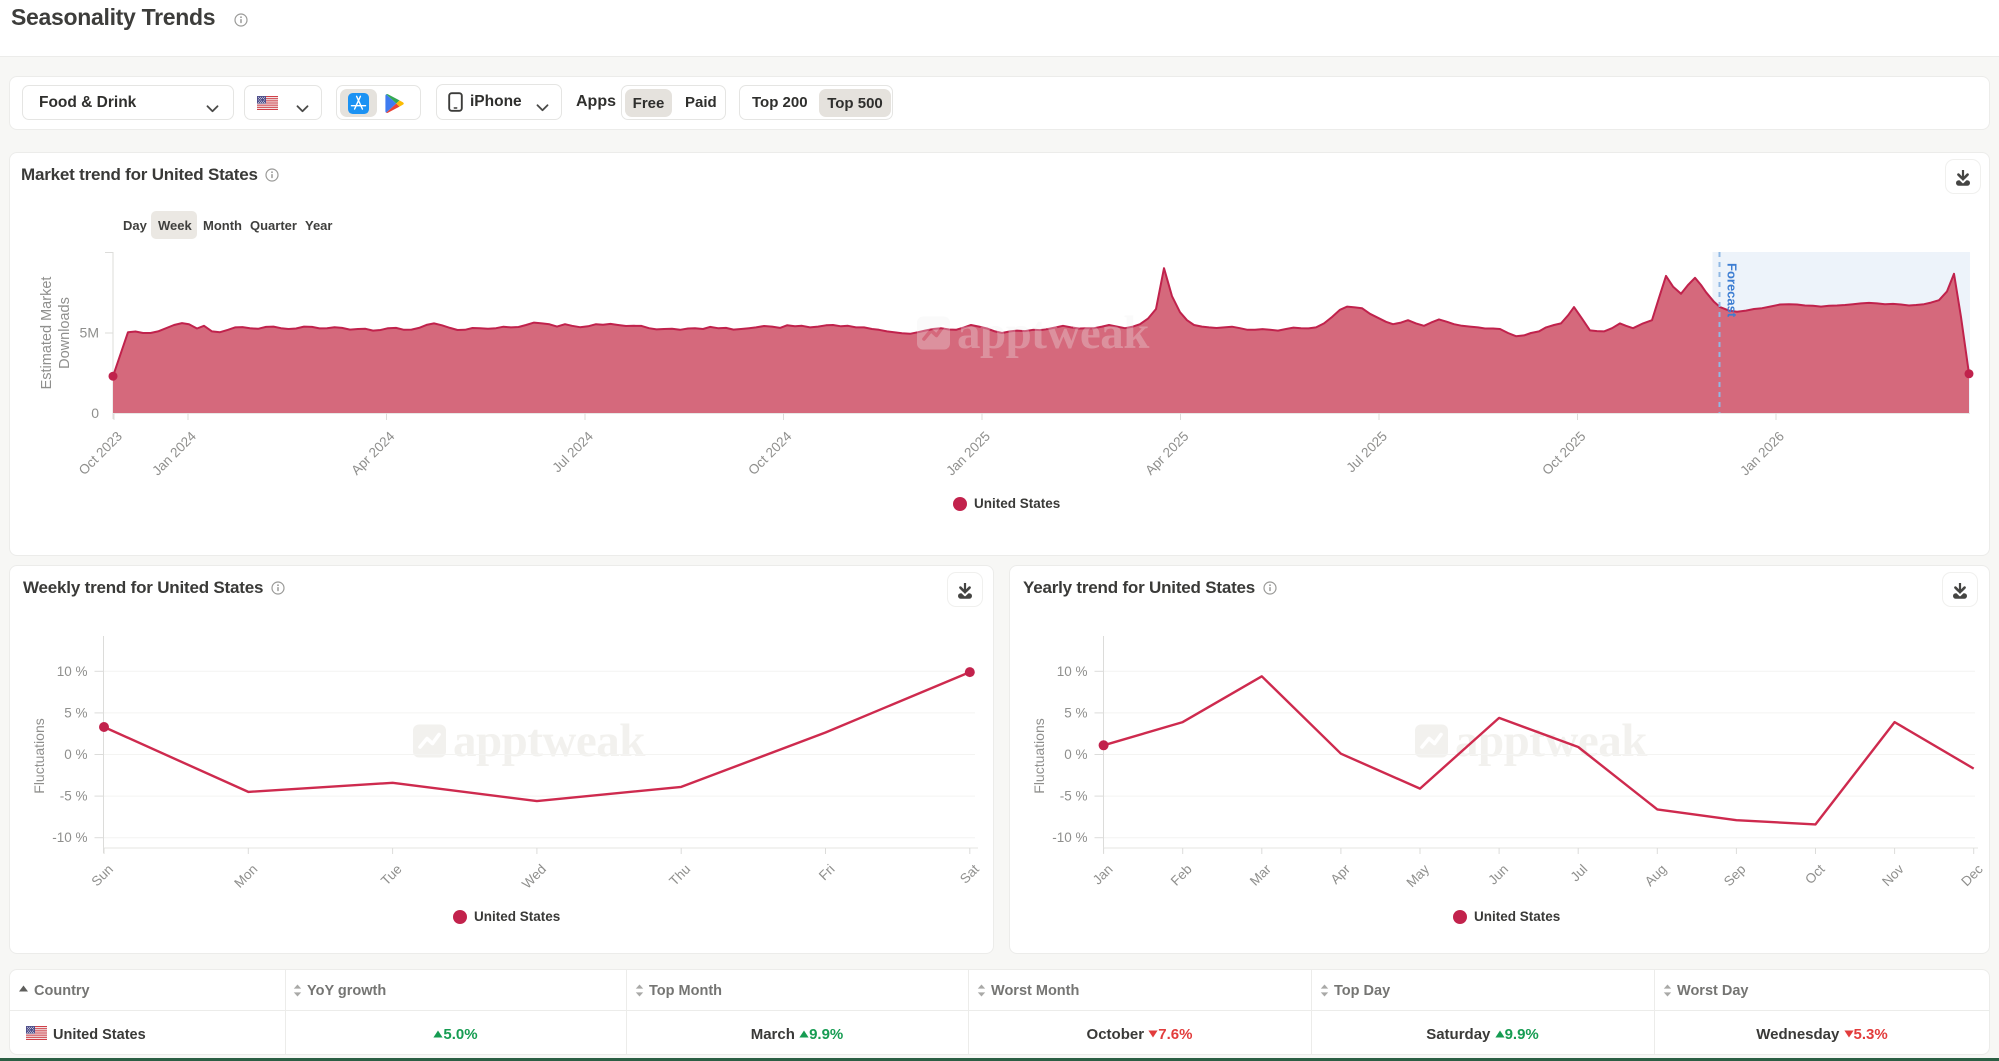 This screenshot has height=1061, width=1999. I want to click on svg-text: Aug, so click(1656, 876).